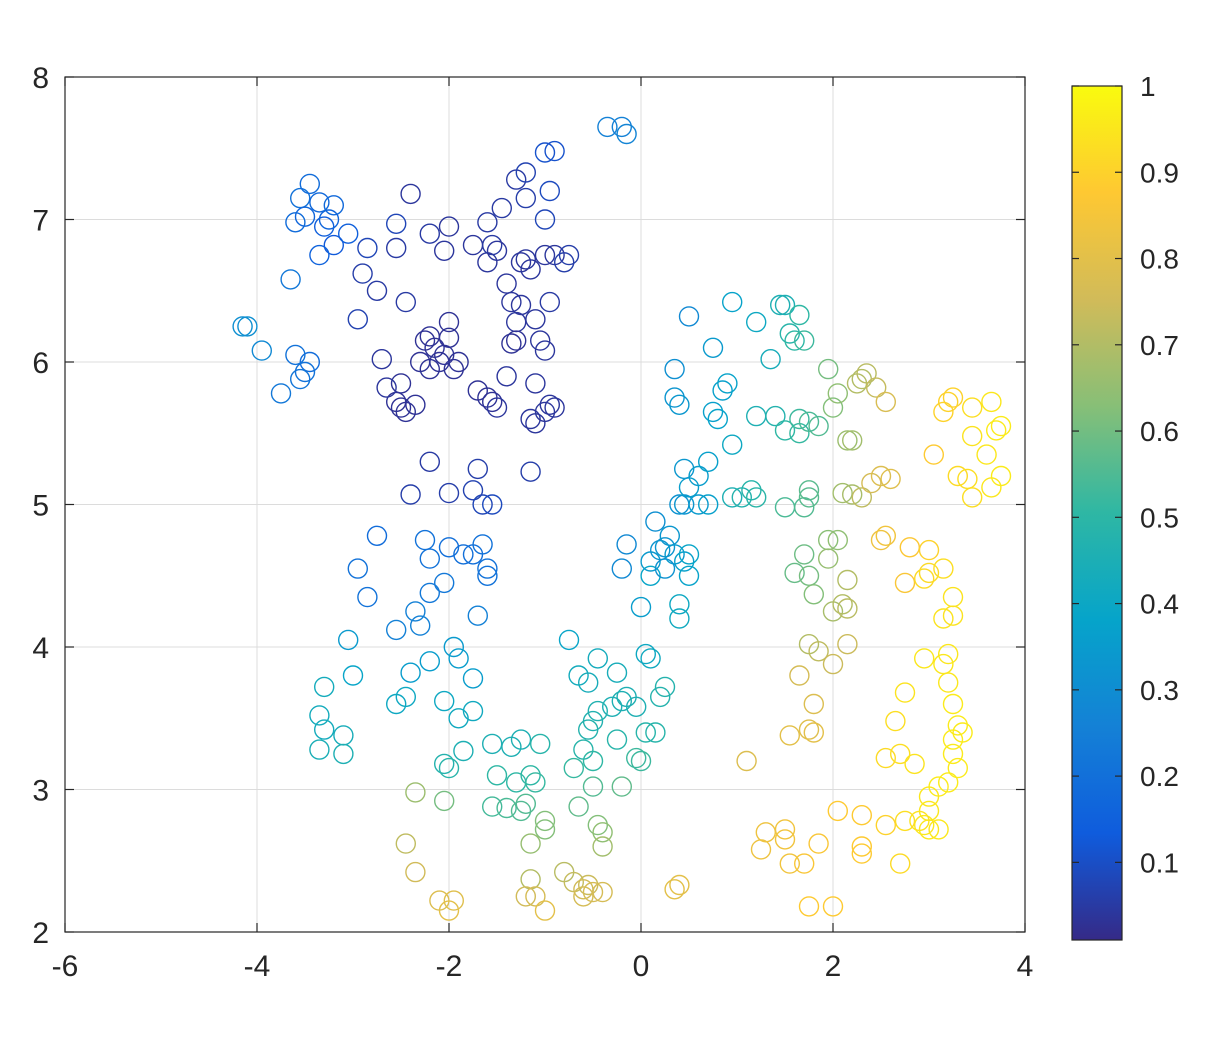 This screenshot has height=1055, width=1228. What do you see at coordinates (1125, 506) in the screenshot?
I see `colorbar: 0.1 0.2 0.3 0.4 0.5 0.6 0.7 0.8 0.9 1` at bounding box center [1125, 506].